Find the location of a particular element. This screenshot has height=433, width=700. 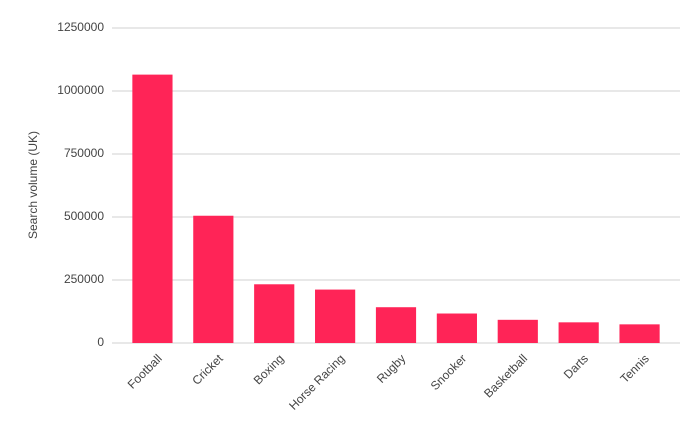

x-tick-label: Cricket is located at coordinates (207, 369).